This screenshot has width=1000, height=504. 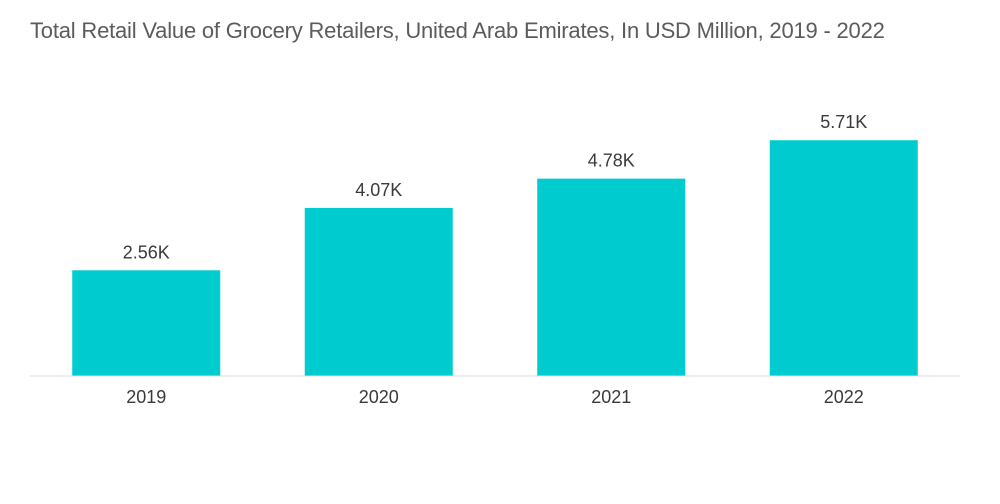 What do you see at coordinates (844, 397) in the screenshot?
I see `x-tick-label-2022: 2022` at bounding box center [844, 397].